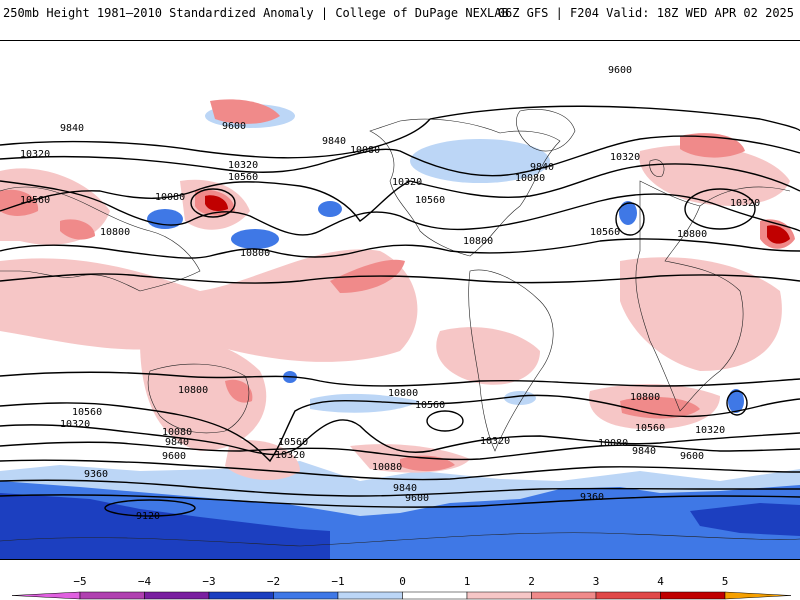  What do you see at coordinates (198, 398) in the screenshot?
I see `australia-coast` at bounding box center [198, 398].